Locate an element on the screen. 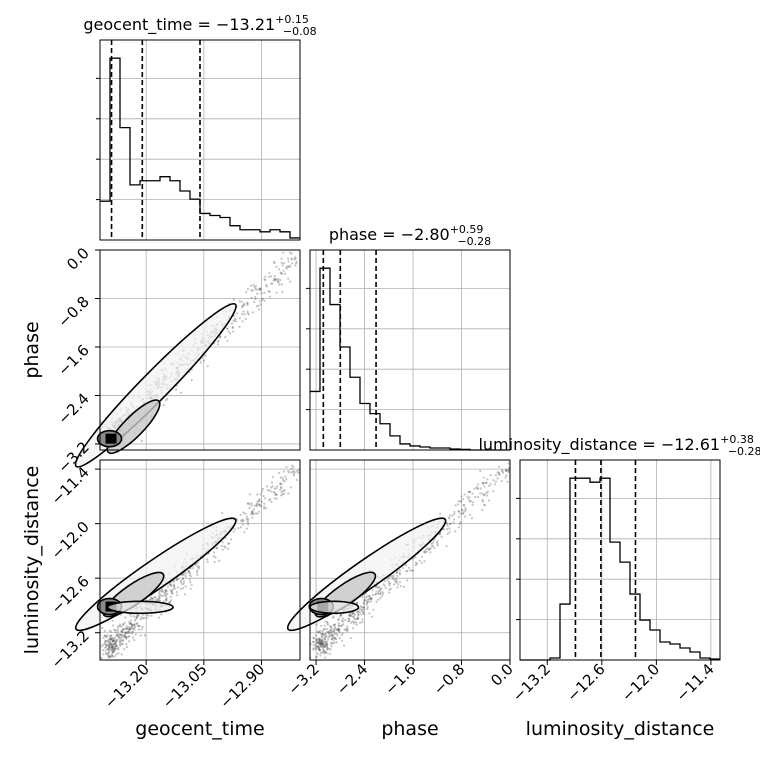 The width and height of the screenshot is (760, 760). x-tick-label: −12.0 is located at coordinates (640, 682).